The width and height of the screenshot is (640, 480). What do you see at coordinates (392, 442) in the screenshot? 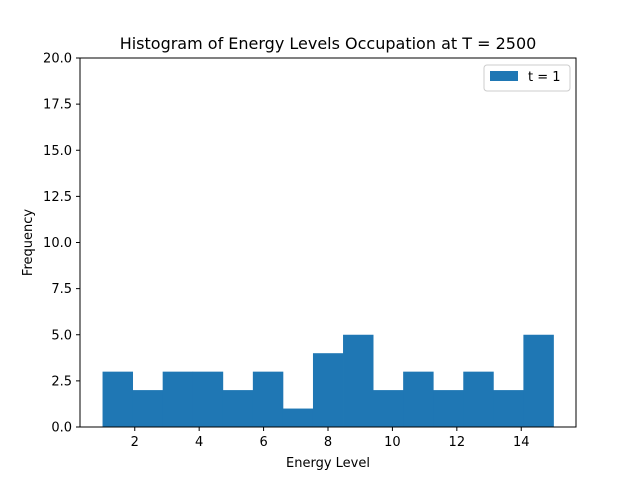
I see `x-tick-label: 10` at bounding box center [392, 442].